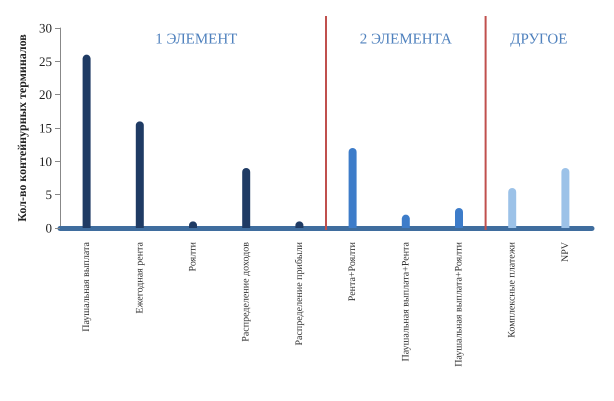 The width and height of the screenshot is (614, 401). What do you see at coordinates (45, 94) in the screenshot?
I see `y-tick-label: 20` at bounding box center [45, 94].